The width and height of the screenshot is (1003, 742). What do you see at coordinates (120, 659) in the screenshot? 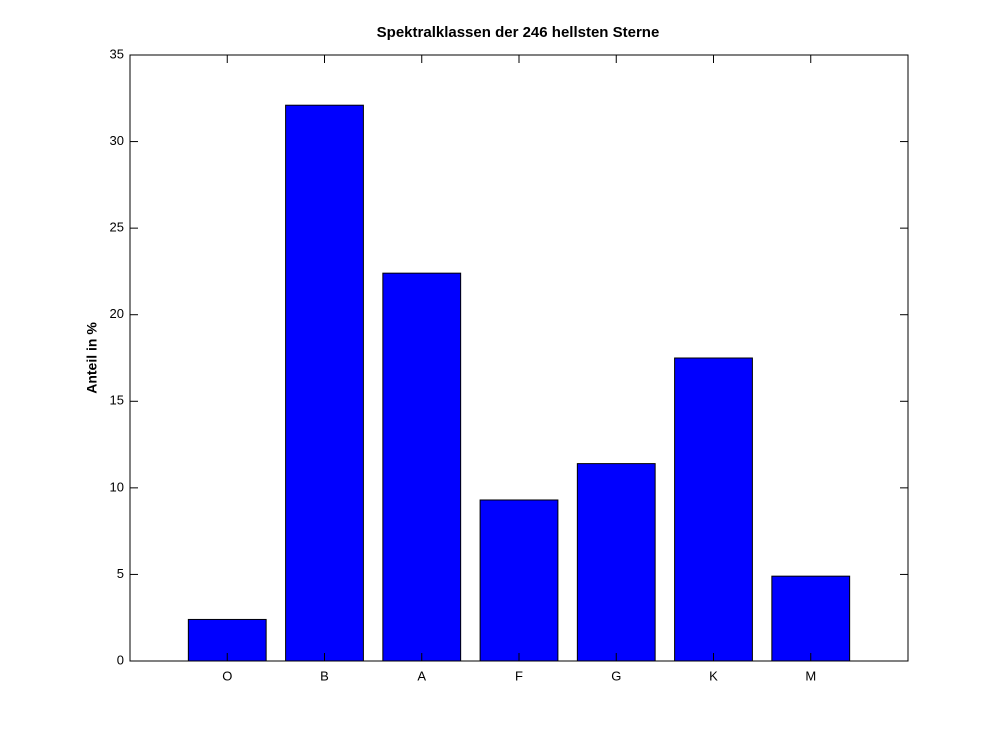
I see `y-tick-label: 0` at bounding box center [120, 659].